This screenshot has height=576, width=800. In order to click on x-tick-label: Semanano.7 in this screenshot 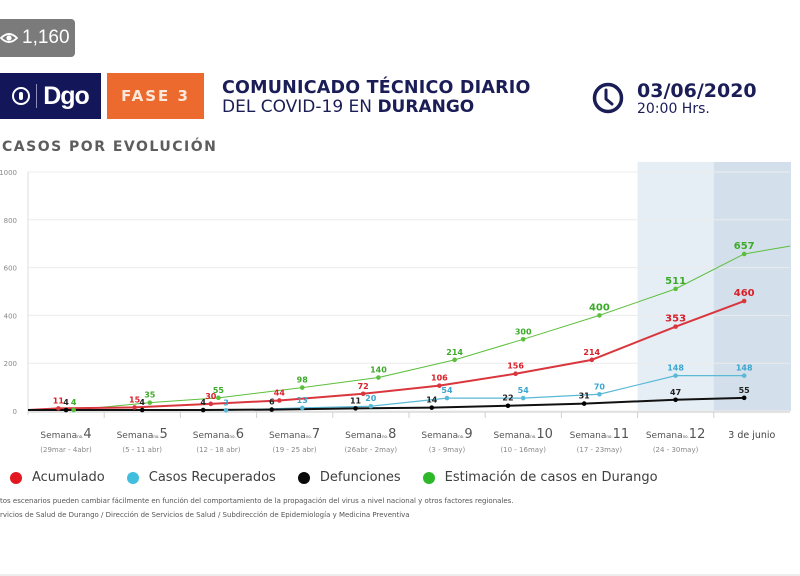, I will do `click(294, 434)`.